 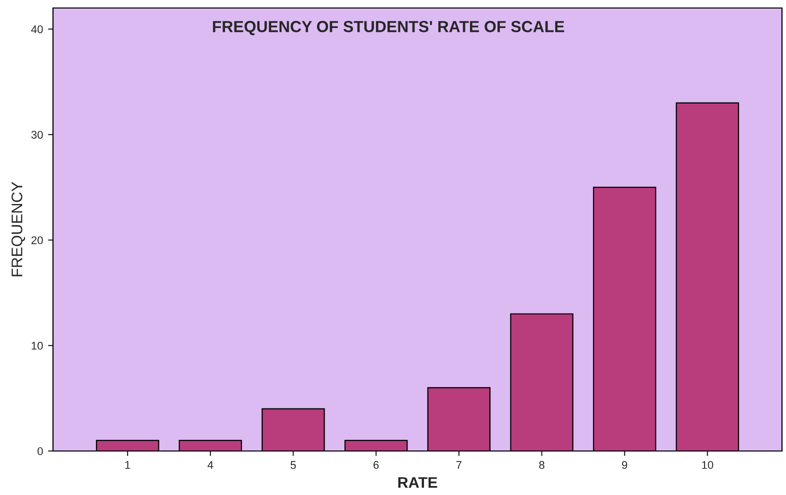 What do you see at coordinates (418, 482) in the screenshot?
I see `x-axis-title: RATE` at bounding box center [418, 482].